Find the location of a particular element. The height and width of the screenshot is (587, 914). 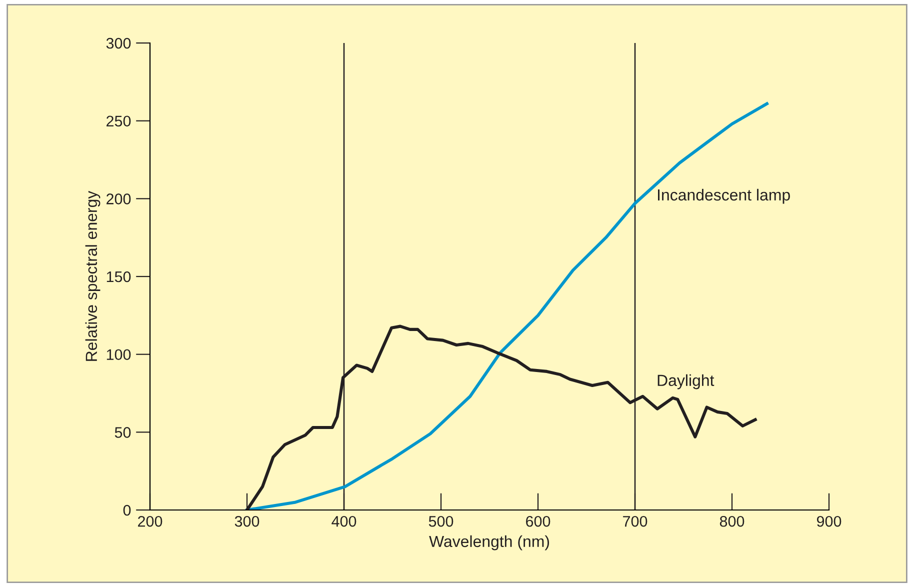

x-tick-label: 500 is located at coordinates (441, 521).